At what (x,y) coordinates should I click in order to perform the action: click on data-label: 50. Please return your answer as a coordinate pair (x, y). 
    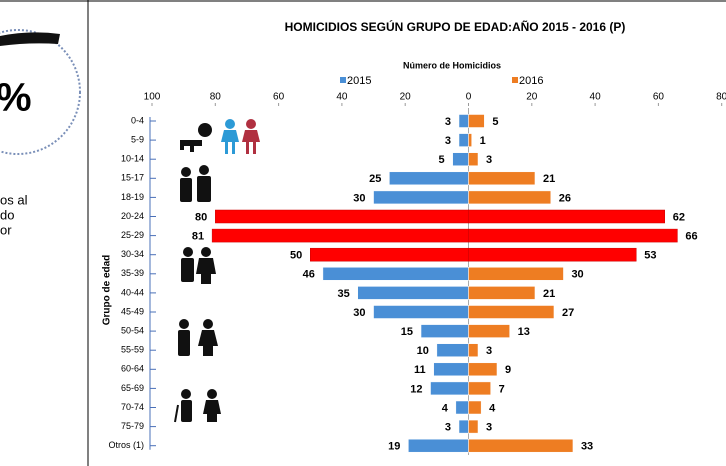
    Looking at the image, I should click on (296, 256).